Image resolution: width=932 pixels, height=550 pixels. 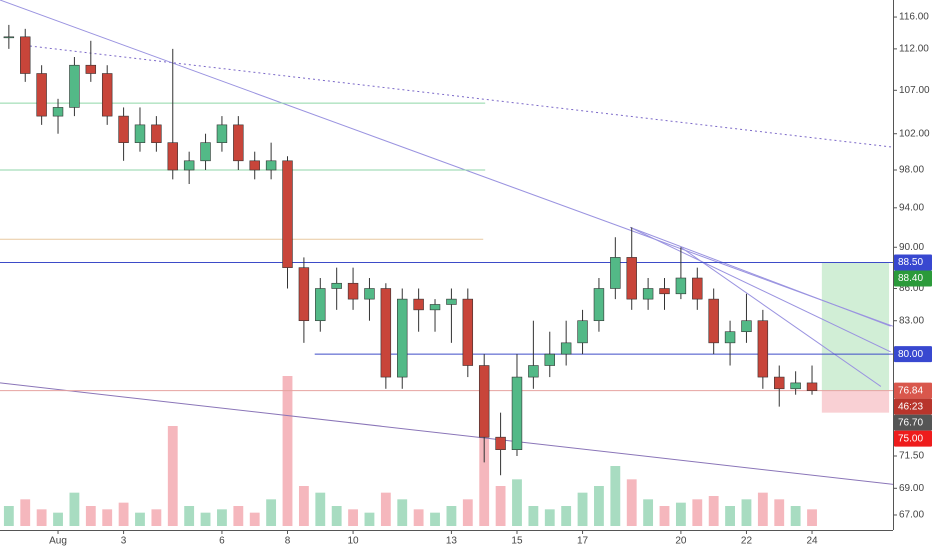 I want to click on y-tick-label: 116.00, so click(x=914, y=17).